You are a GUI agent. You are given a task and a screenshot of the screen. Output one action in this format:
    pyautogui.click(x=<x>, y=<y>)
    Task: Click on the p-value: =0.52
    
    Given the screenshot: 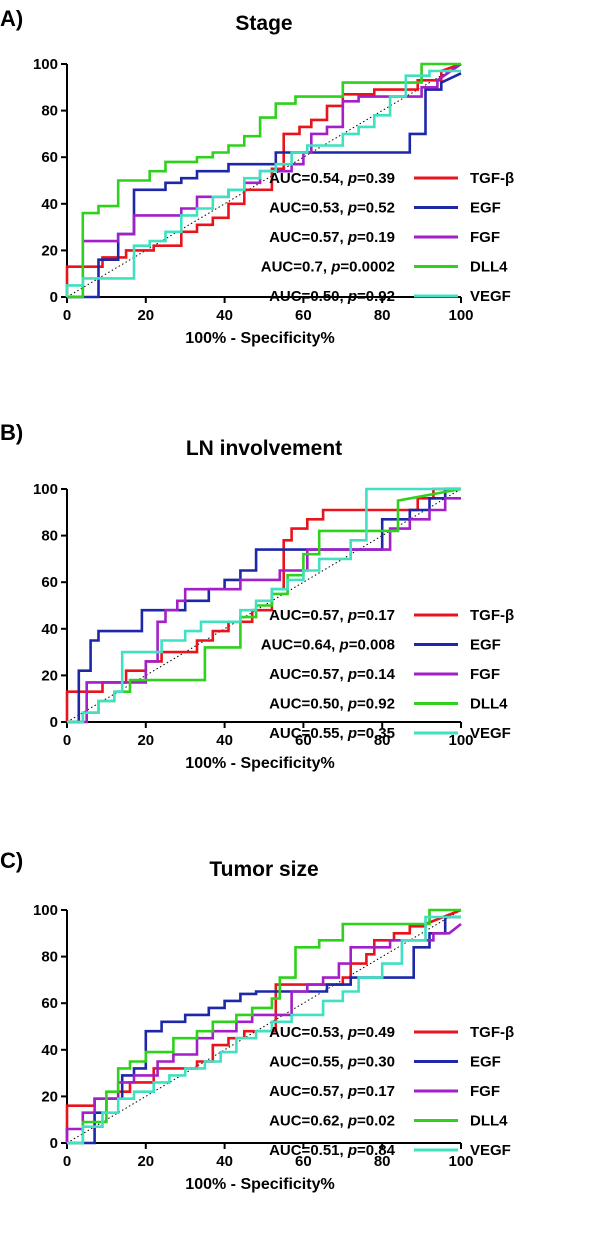 What is the action you would take?
    pyautogui.click(x=376, y=208)
    